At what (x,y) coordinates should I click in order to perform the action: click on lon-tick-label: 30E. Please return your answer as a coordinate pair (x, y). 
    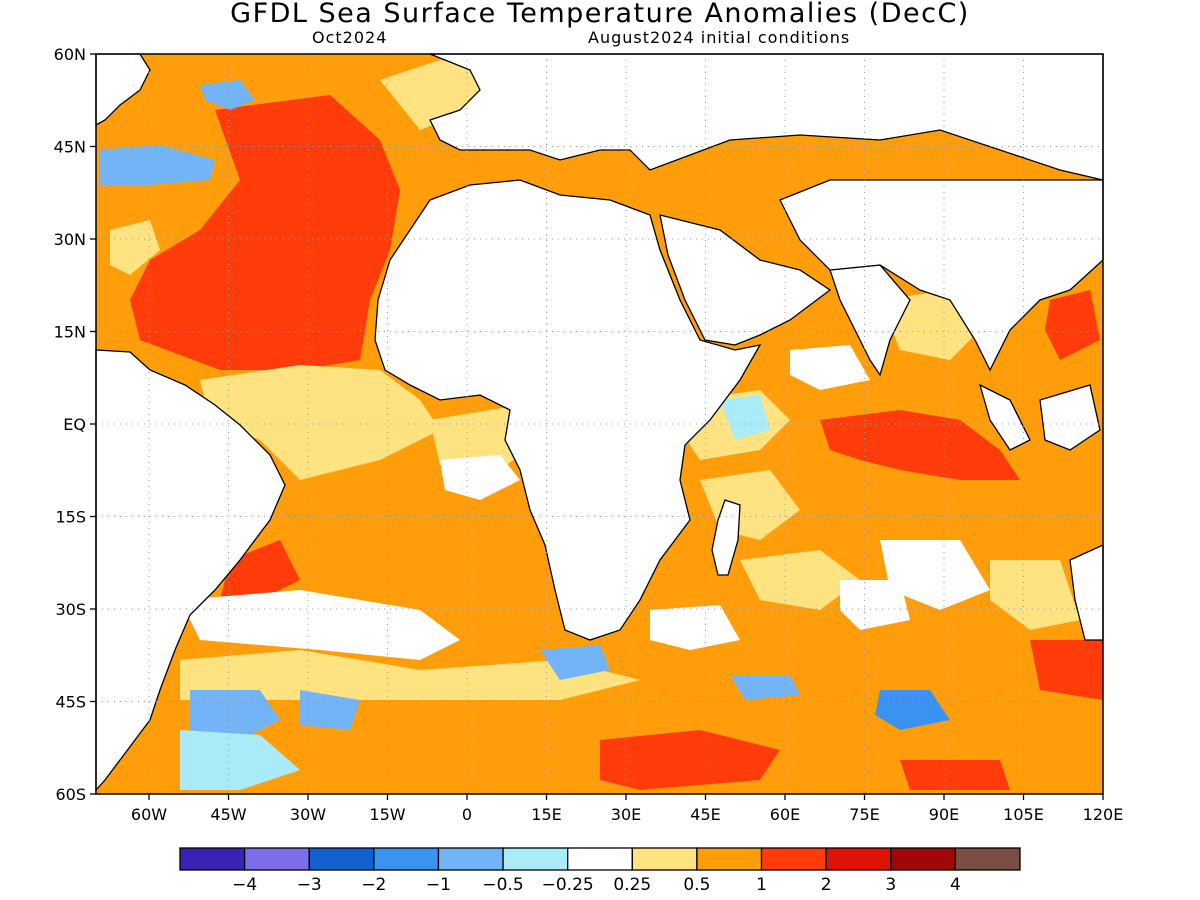
    Looking at the image, I should click on (626, 814).